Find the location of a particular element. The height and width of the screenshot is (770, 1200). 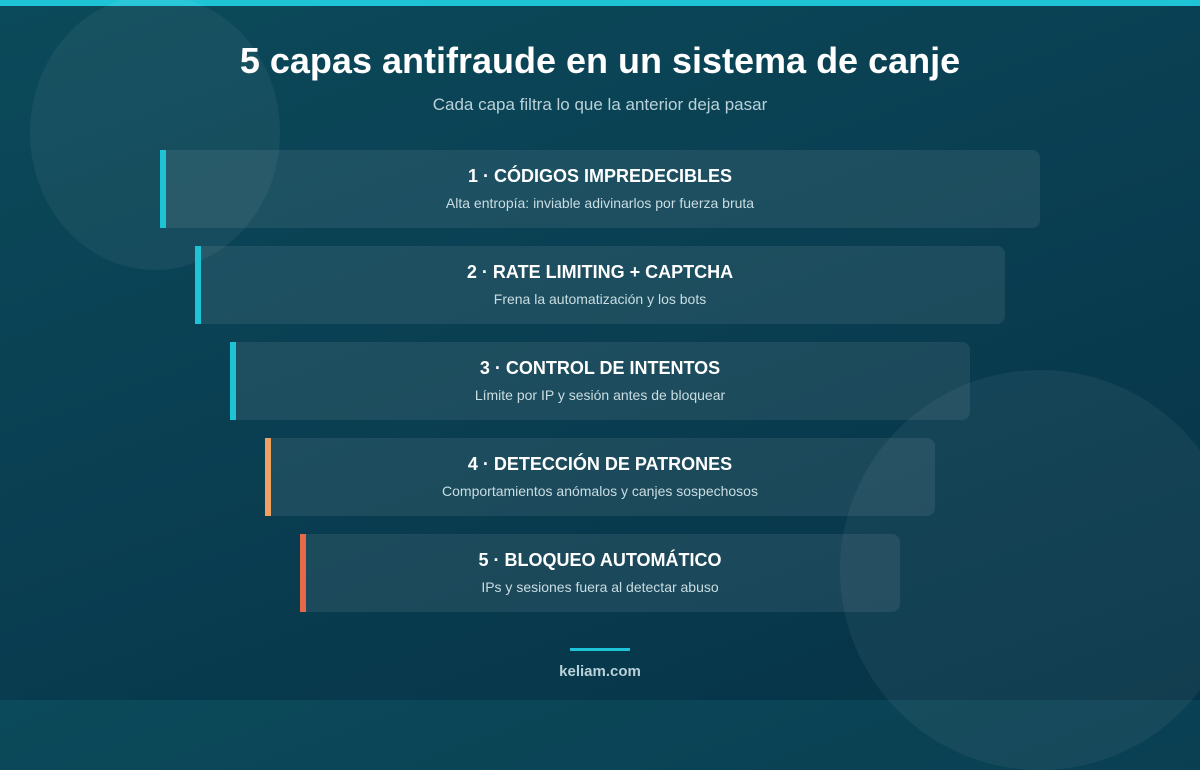

layer-2-title: 2 · RATE LIMITING + CAPTCHA is located at coordinates (600, 272).